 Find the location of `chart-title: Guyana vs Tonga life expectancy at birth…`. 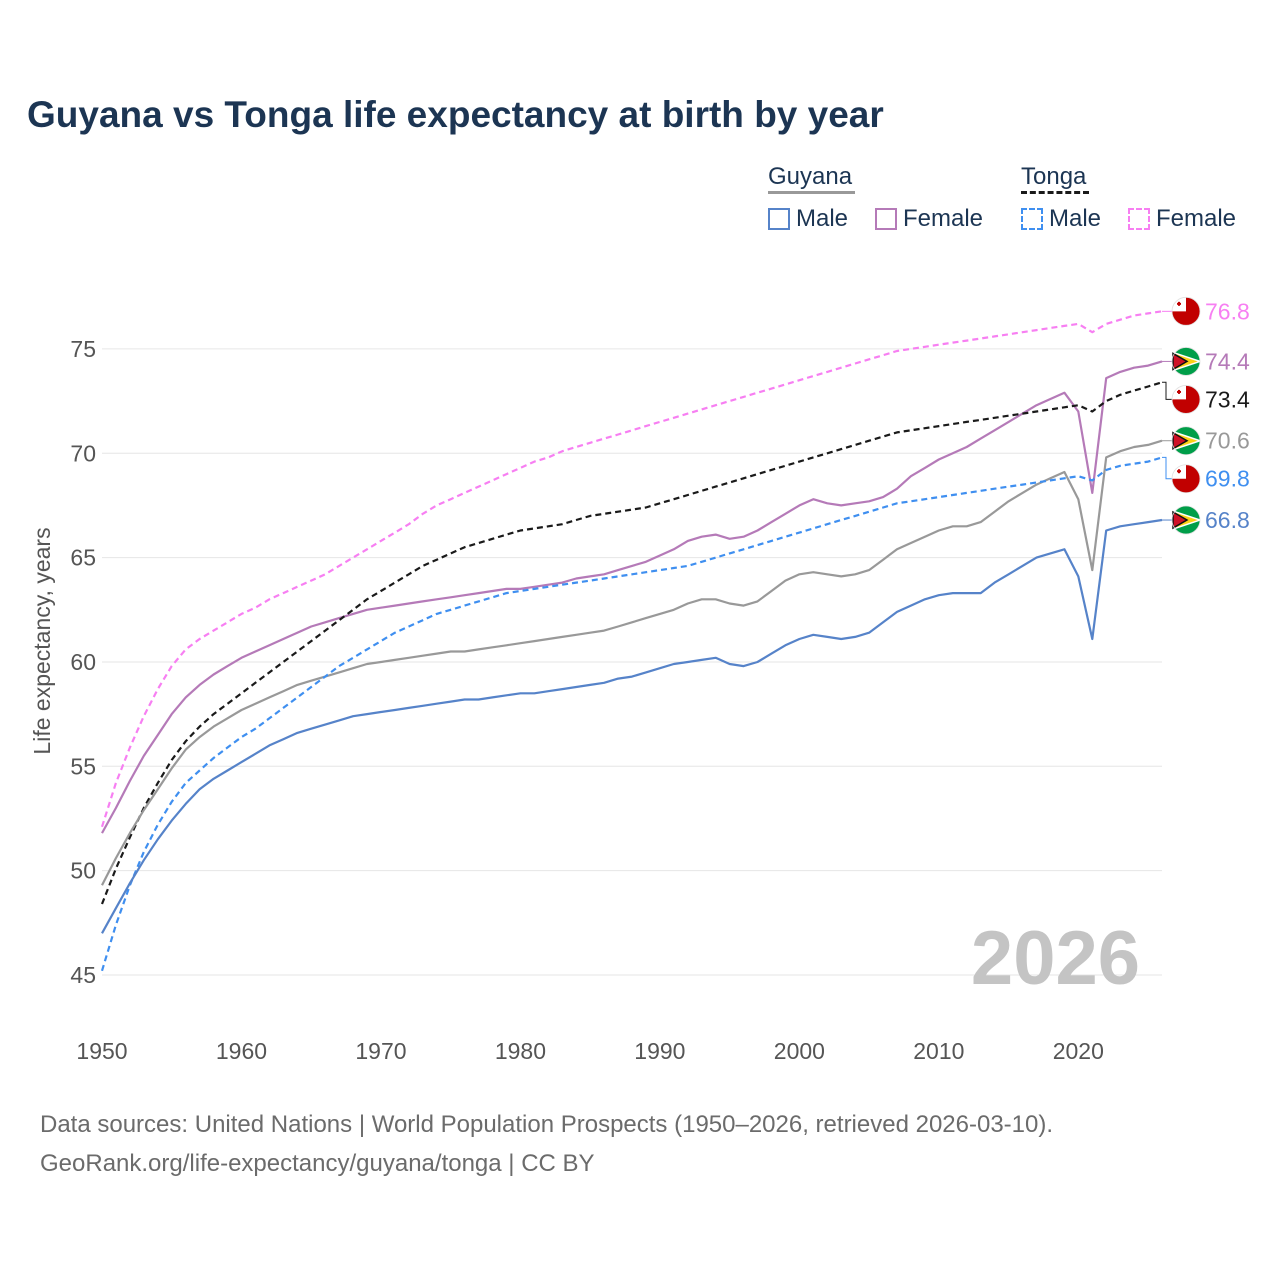

chart-title: Guyana vs Tonga life expectancy at birth… is located at coordinates (455, 114).